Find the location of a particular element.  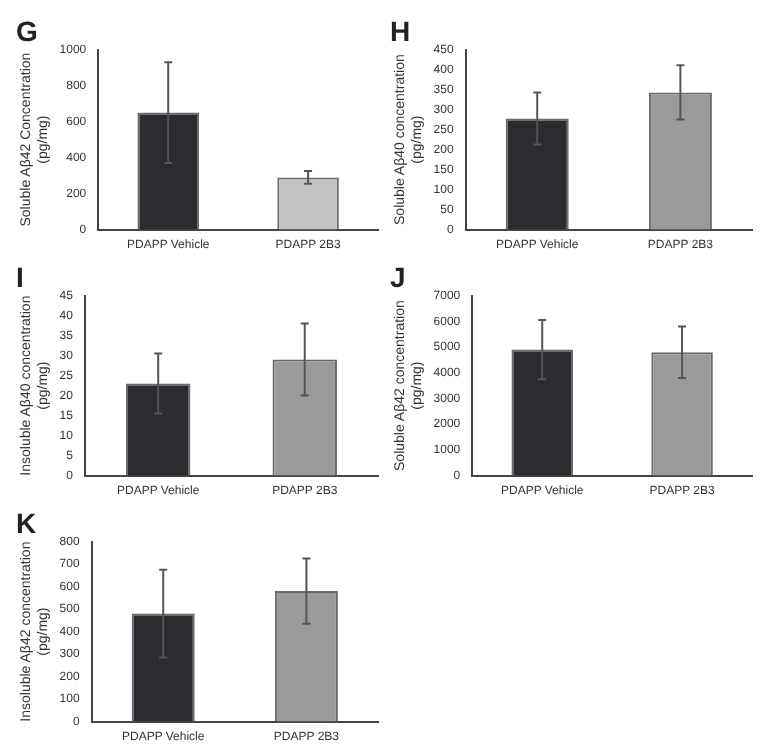

chart-title: K is located at coordinates (26, 522).